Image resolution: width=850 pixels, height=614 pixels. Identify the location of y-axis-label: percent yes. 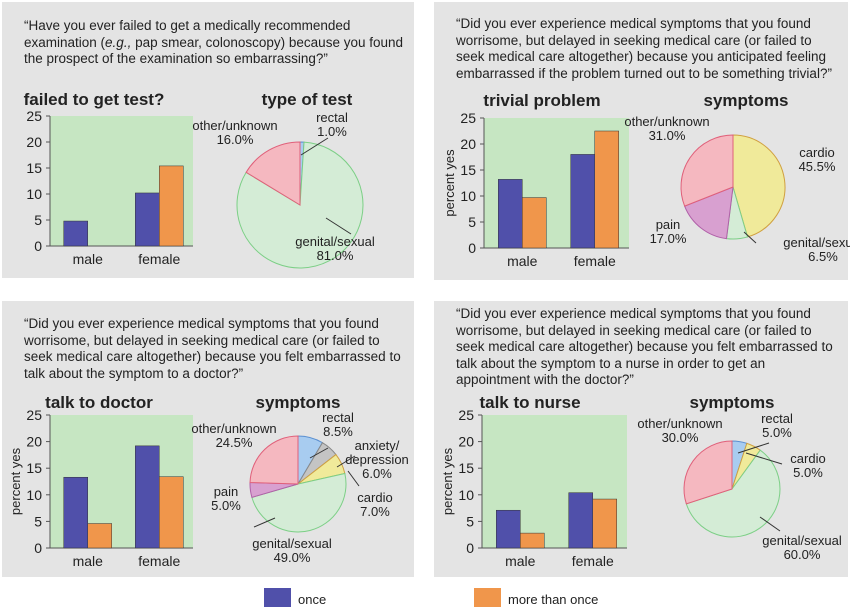
(447, 481).